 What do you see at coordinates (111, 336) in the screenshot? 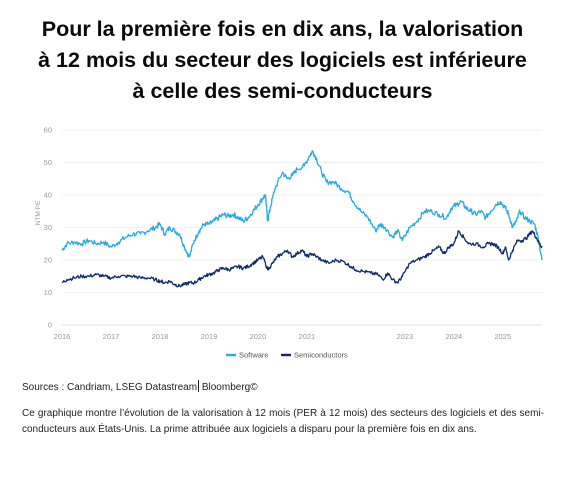
I see `x-tick-label: 2017` at bounding box center [111, 336].